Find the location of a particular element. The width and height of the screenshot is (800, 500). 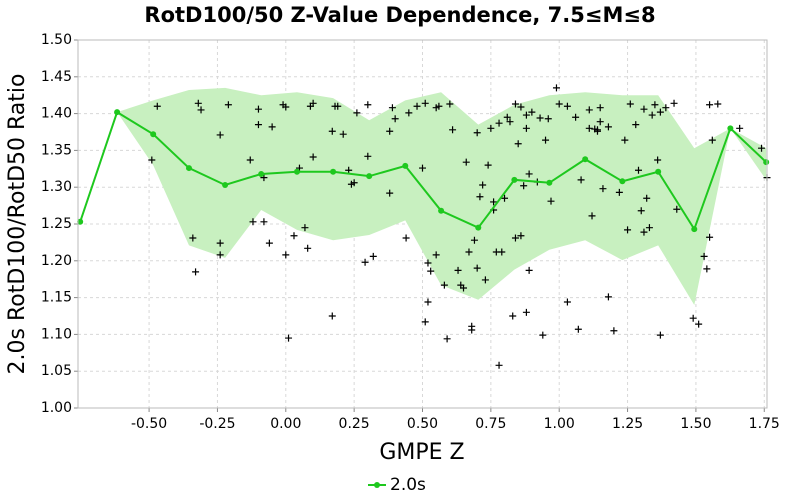

y-tick-label: 1.30 is located at coordinates (56, 187).